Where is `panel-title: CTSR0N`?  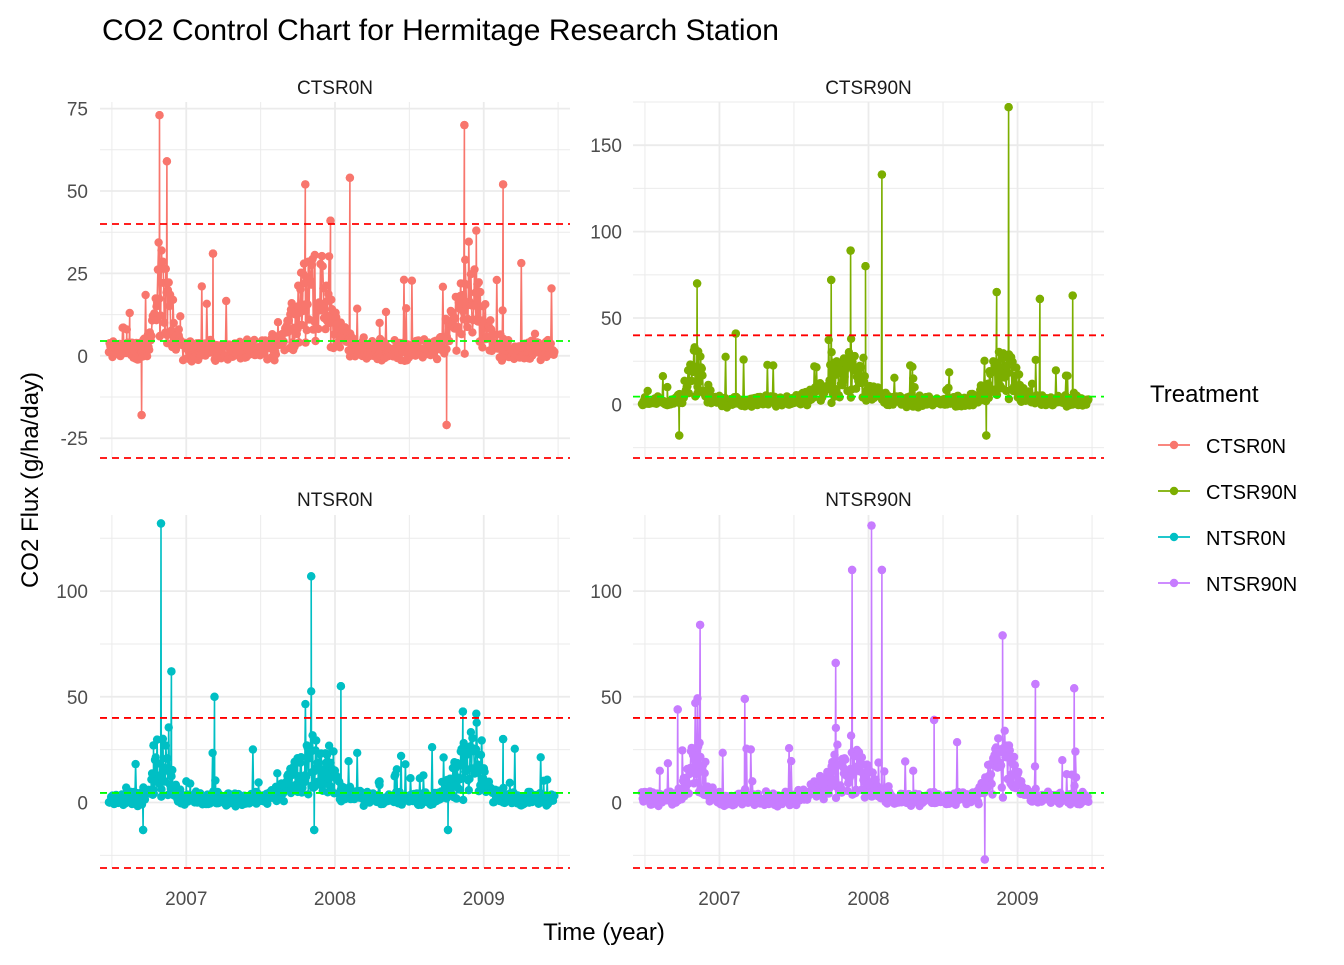
panel-title: CTSR0N is located at coordinates (335, 88).